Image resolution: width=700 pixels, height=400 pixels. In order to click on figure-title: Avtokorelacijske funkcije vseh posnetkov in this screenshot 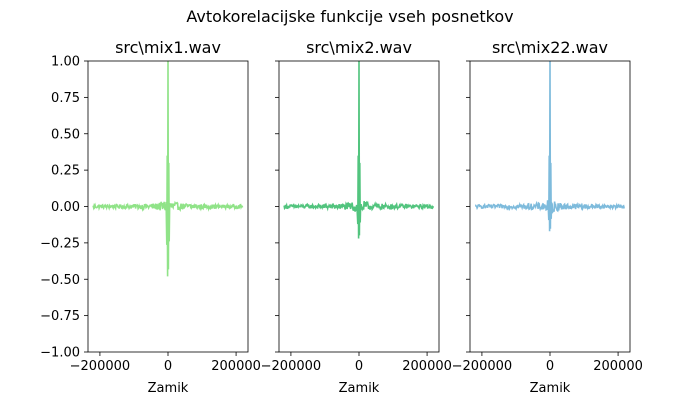, I will do `click(349, 16)`.